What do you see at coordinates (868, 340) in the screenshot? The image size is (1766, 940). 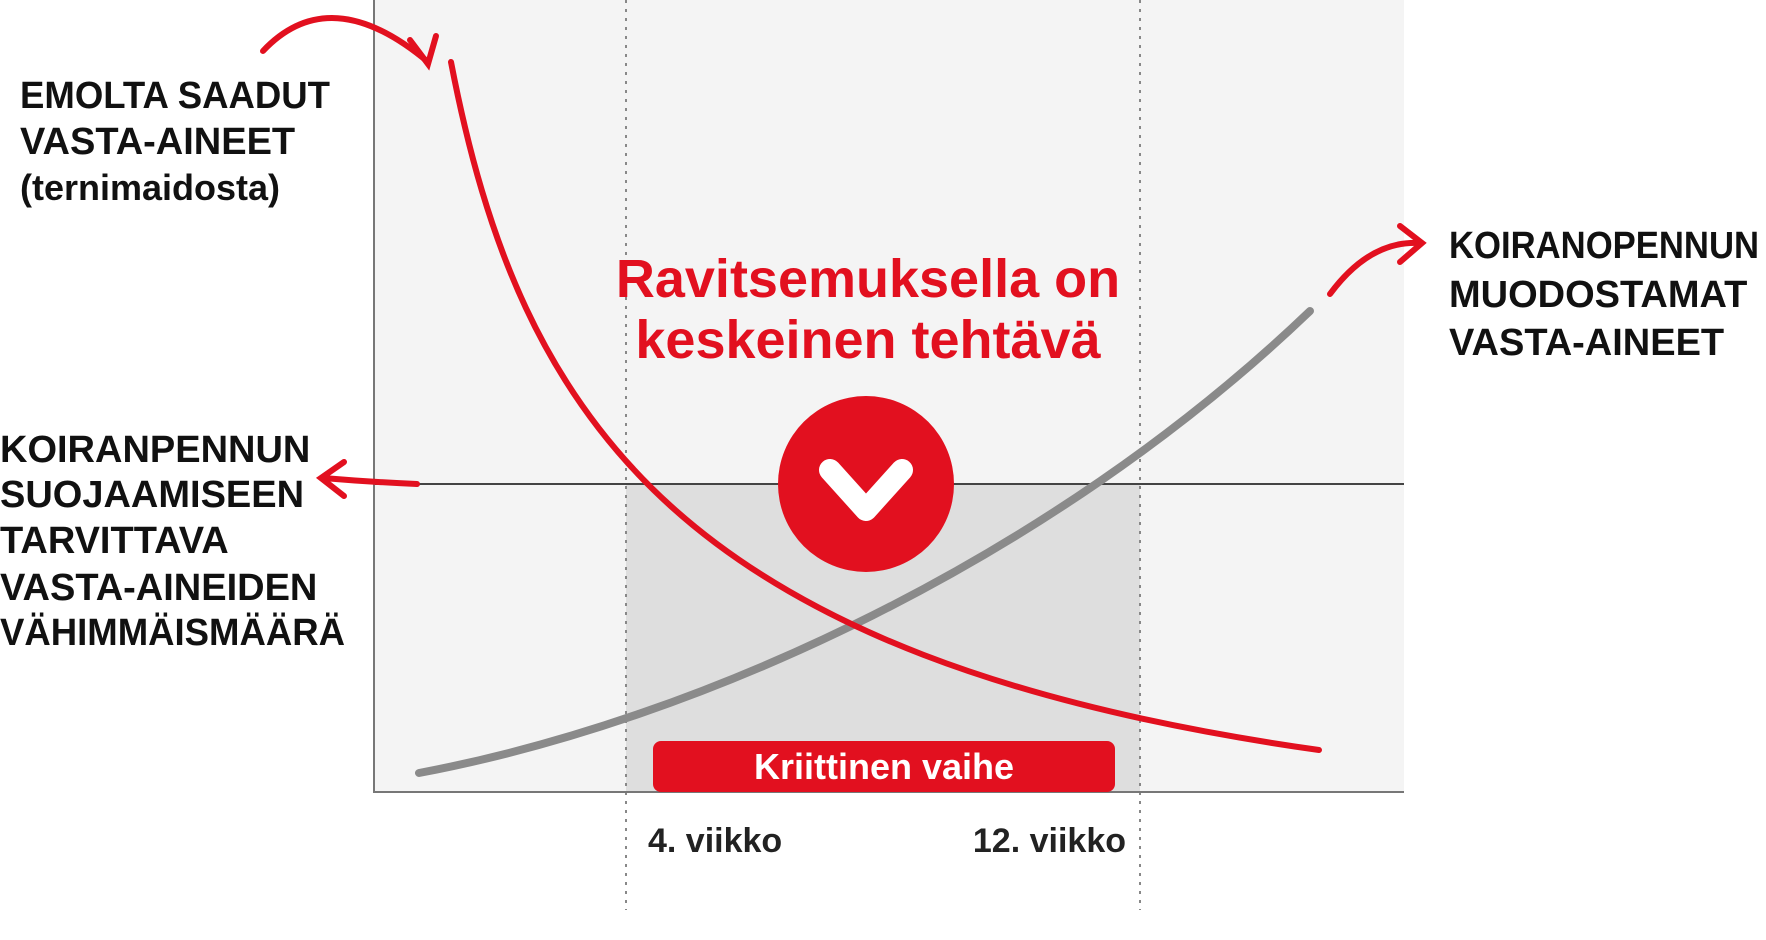 I see `center-title: keskeinen tehtävä` at bounding box center [868, 340].